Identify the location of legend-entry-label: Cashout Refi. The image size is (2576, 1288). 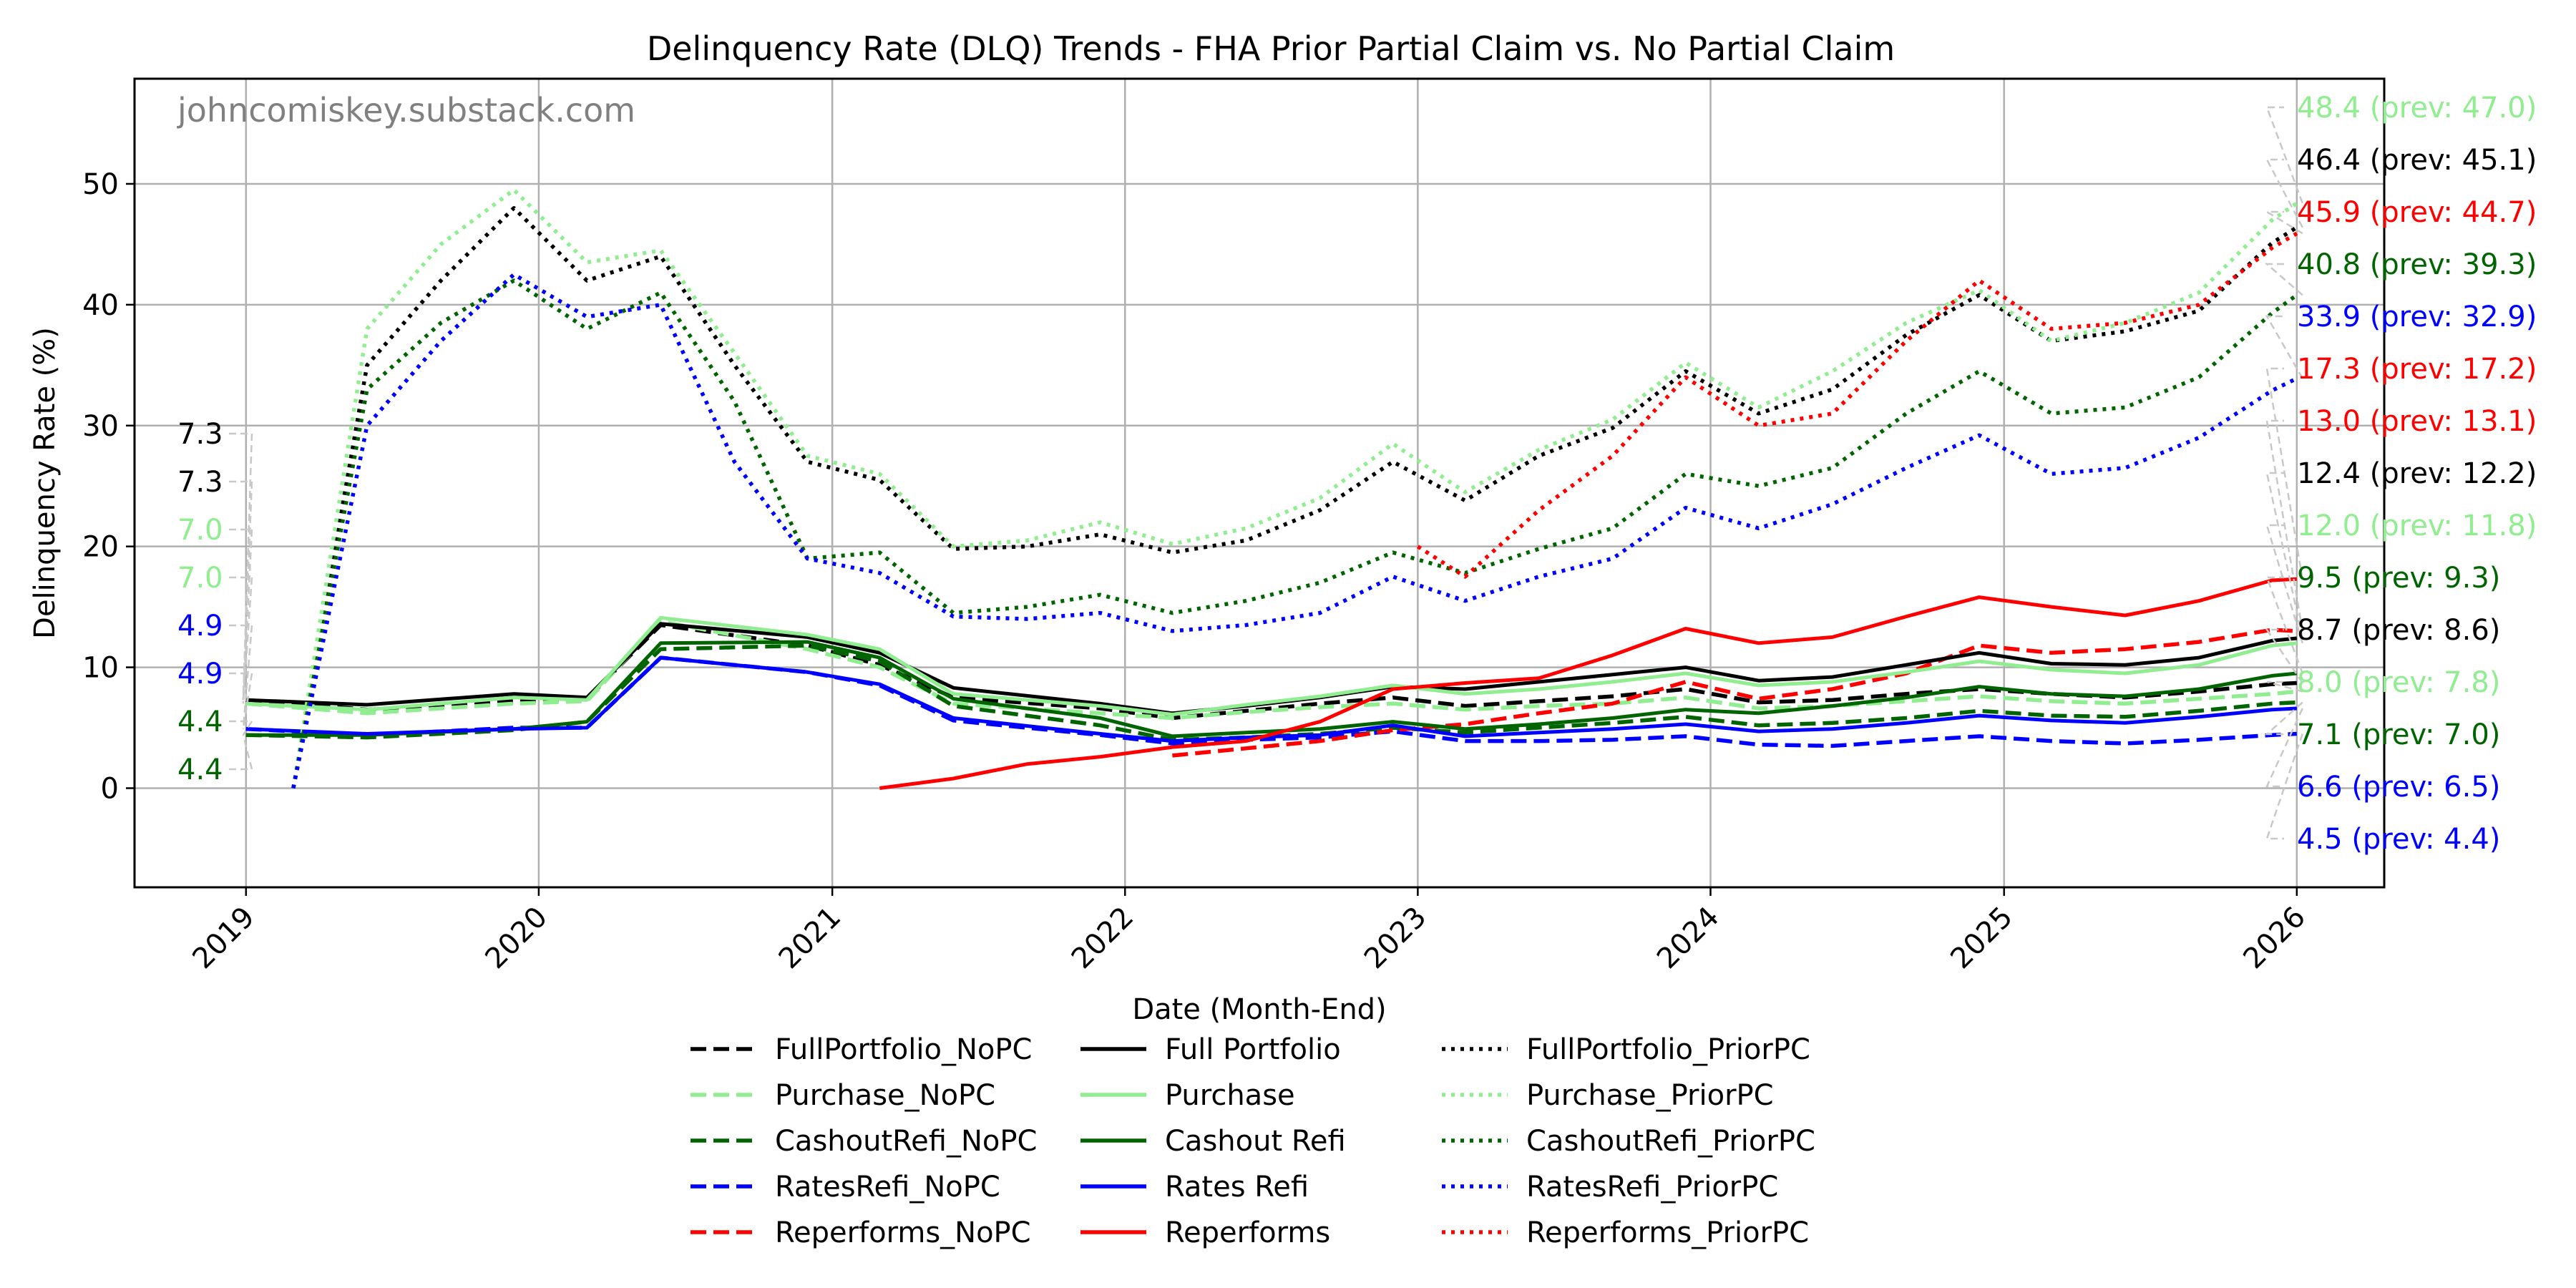
(1255, 1141).